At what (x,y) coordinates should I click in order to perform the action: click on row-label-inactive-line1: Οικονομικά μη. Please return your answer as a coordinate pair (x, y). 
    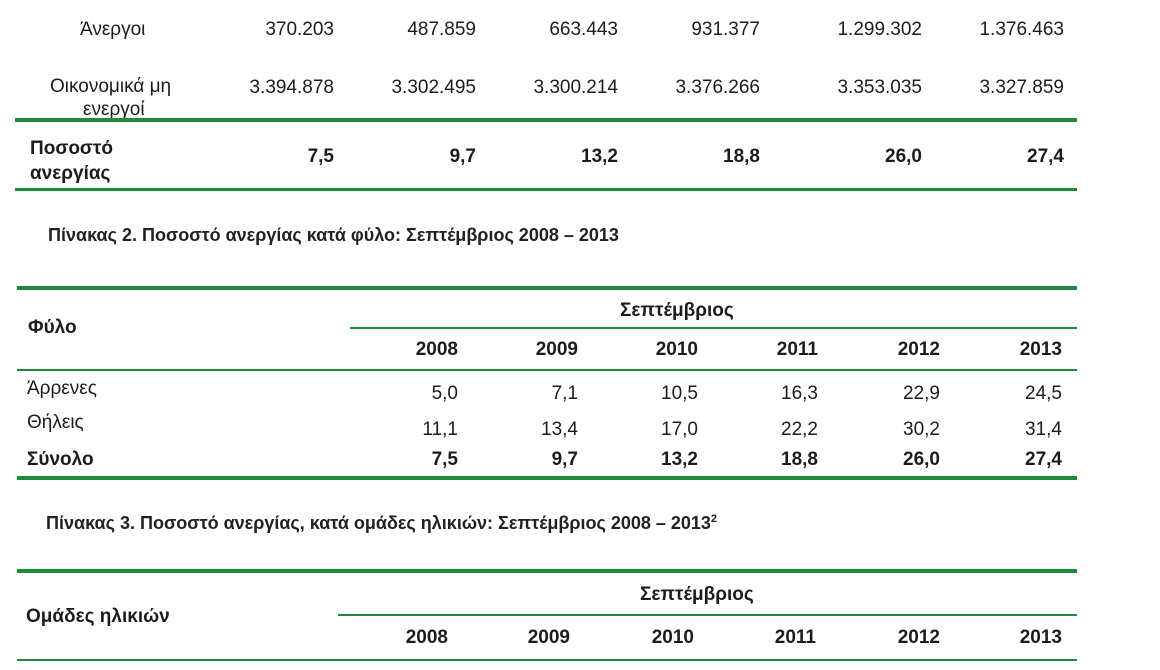
    Looking at the image, I should click on (111, 86).